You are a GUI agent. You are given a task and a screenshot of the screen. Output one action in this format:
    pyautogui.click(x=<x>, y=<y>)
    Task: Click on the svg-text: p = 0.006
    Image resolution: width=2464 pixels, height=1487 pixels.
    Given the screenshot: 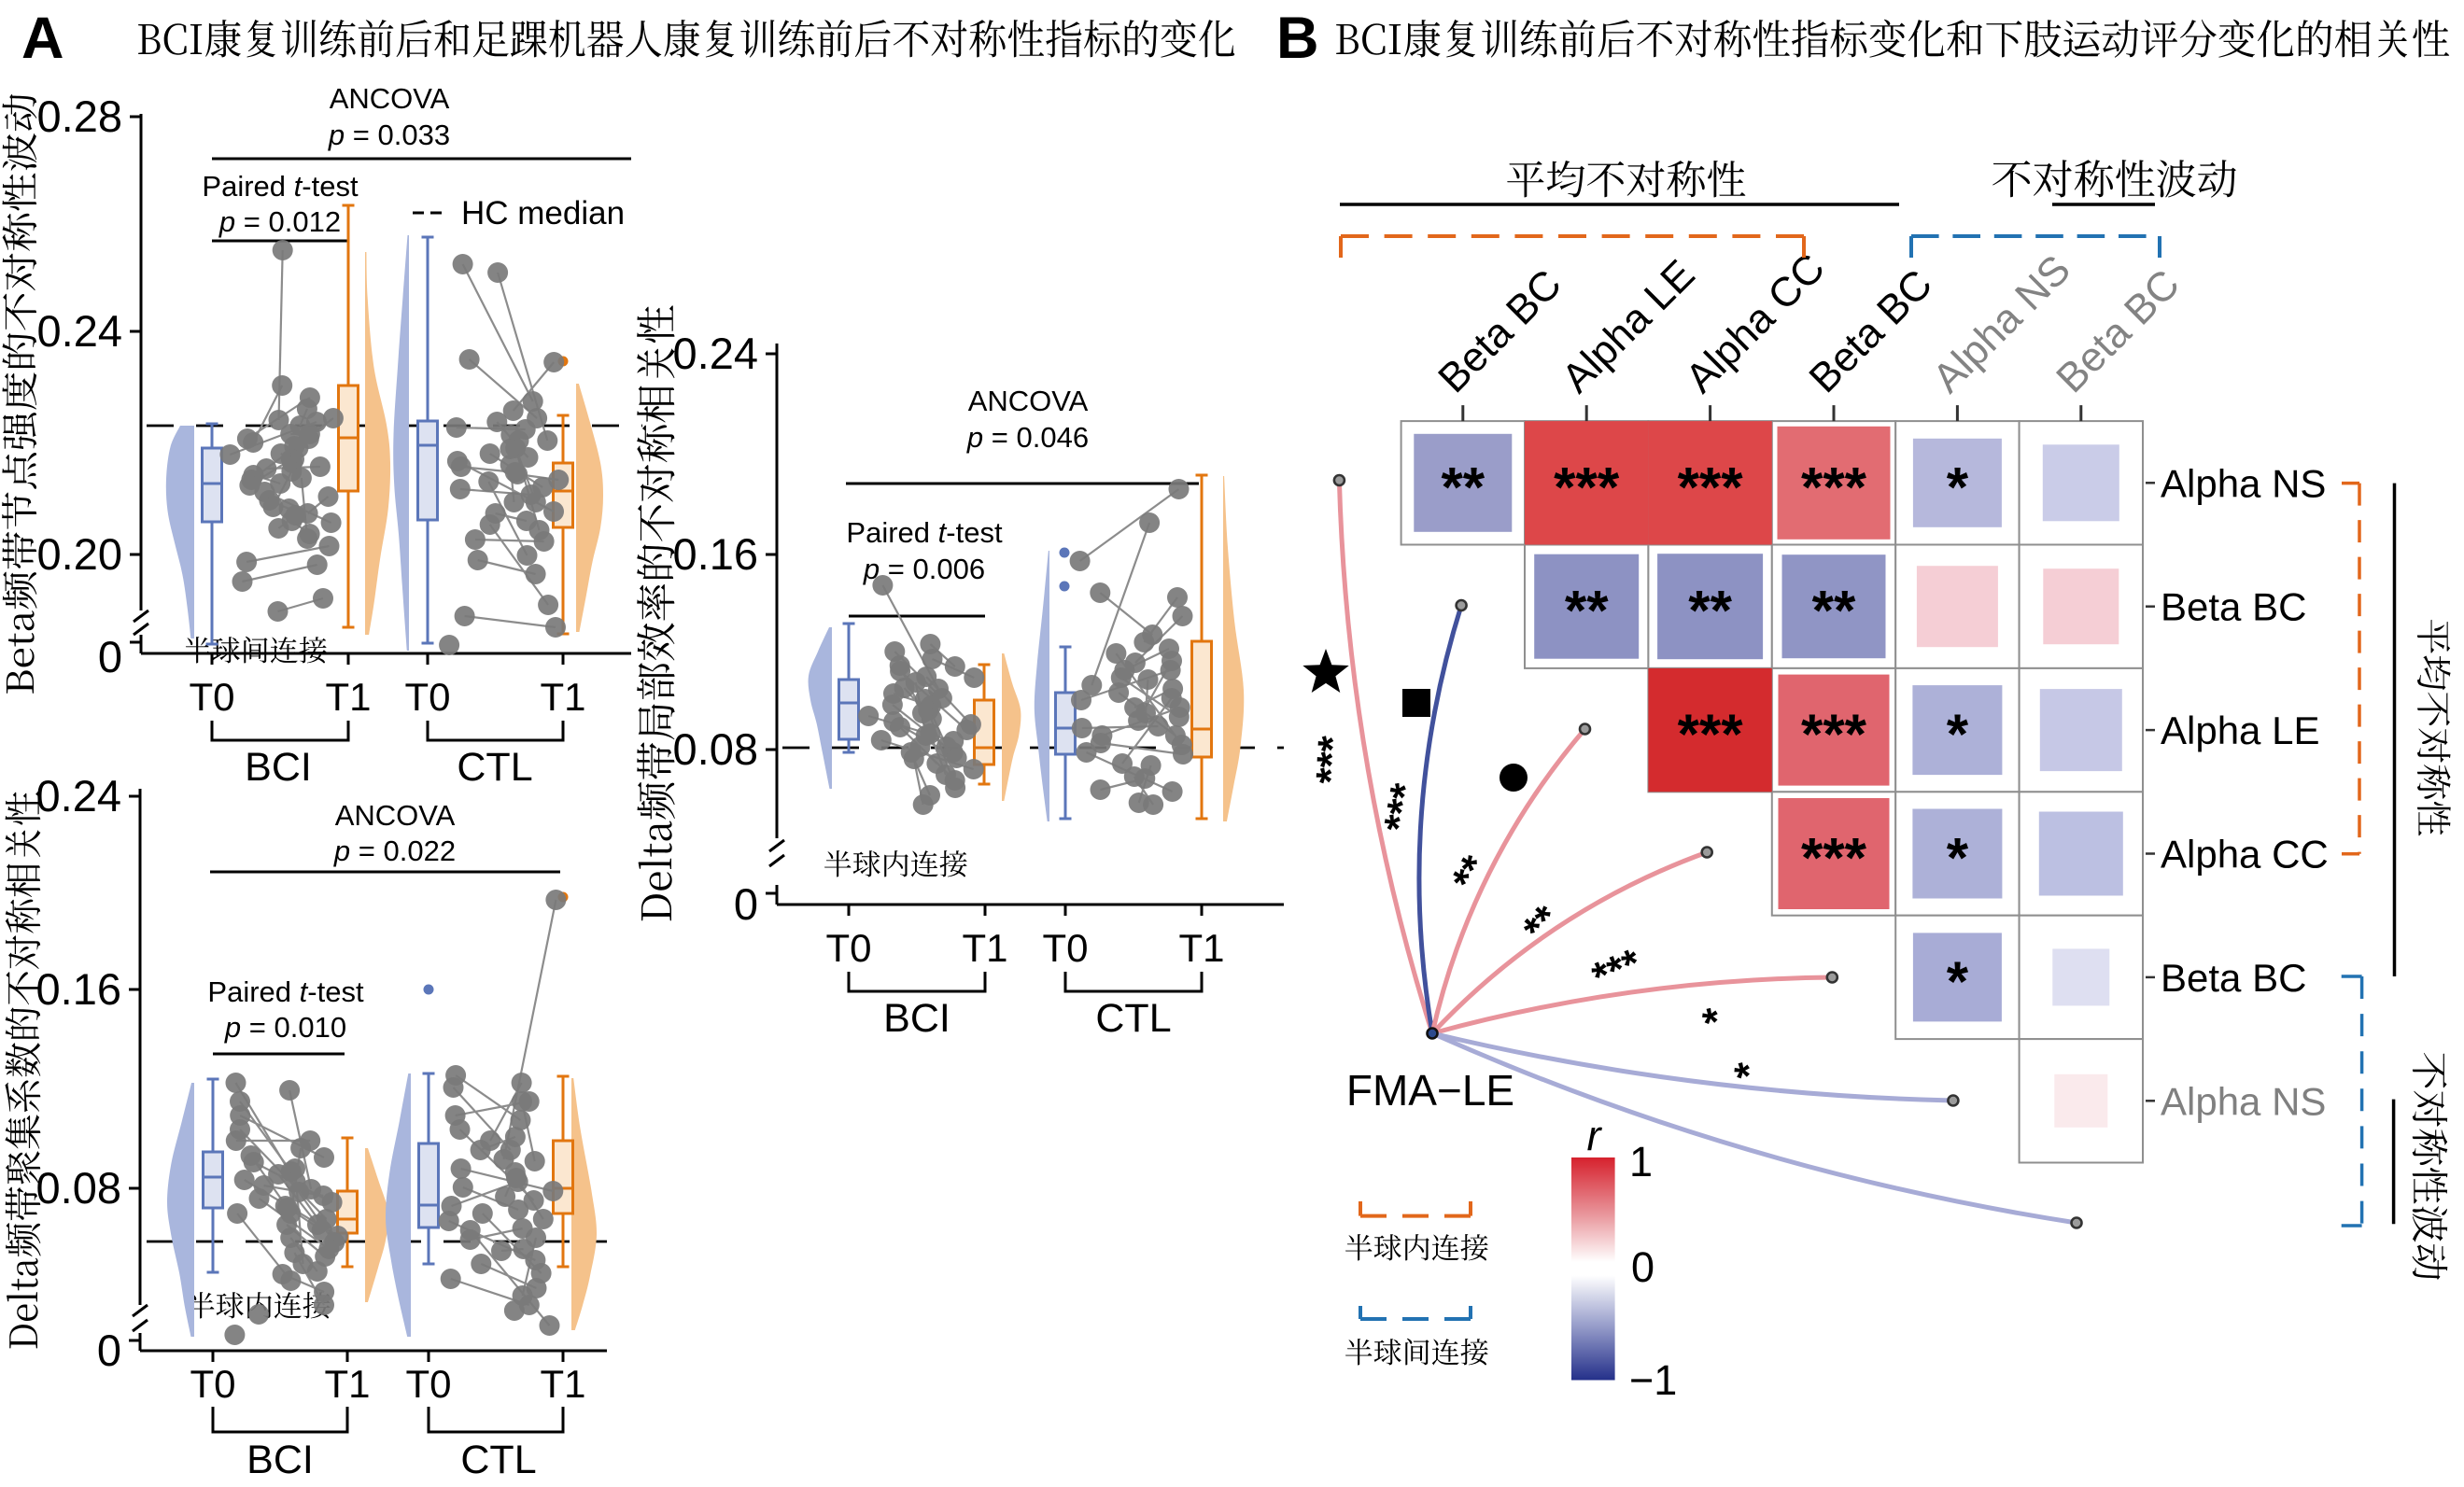 What is the action you would take?
    pyautogui.click(x=924, y=569)
    